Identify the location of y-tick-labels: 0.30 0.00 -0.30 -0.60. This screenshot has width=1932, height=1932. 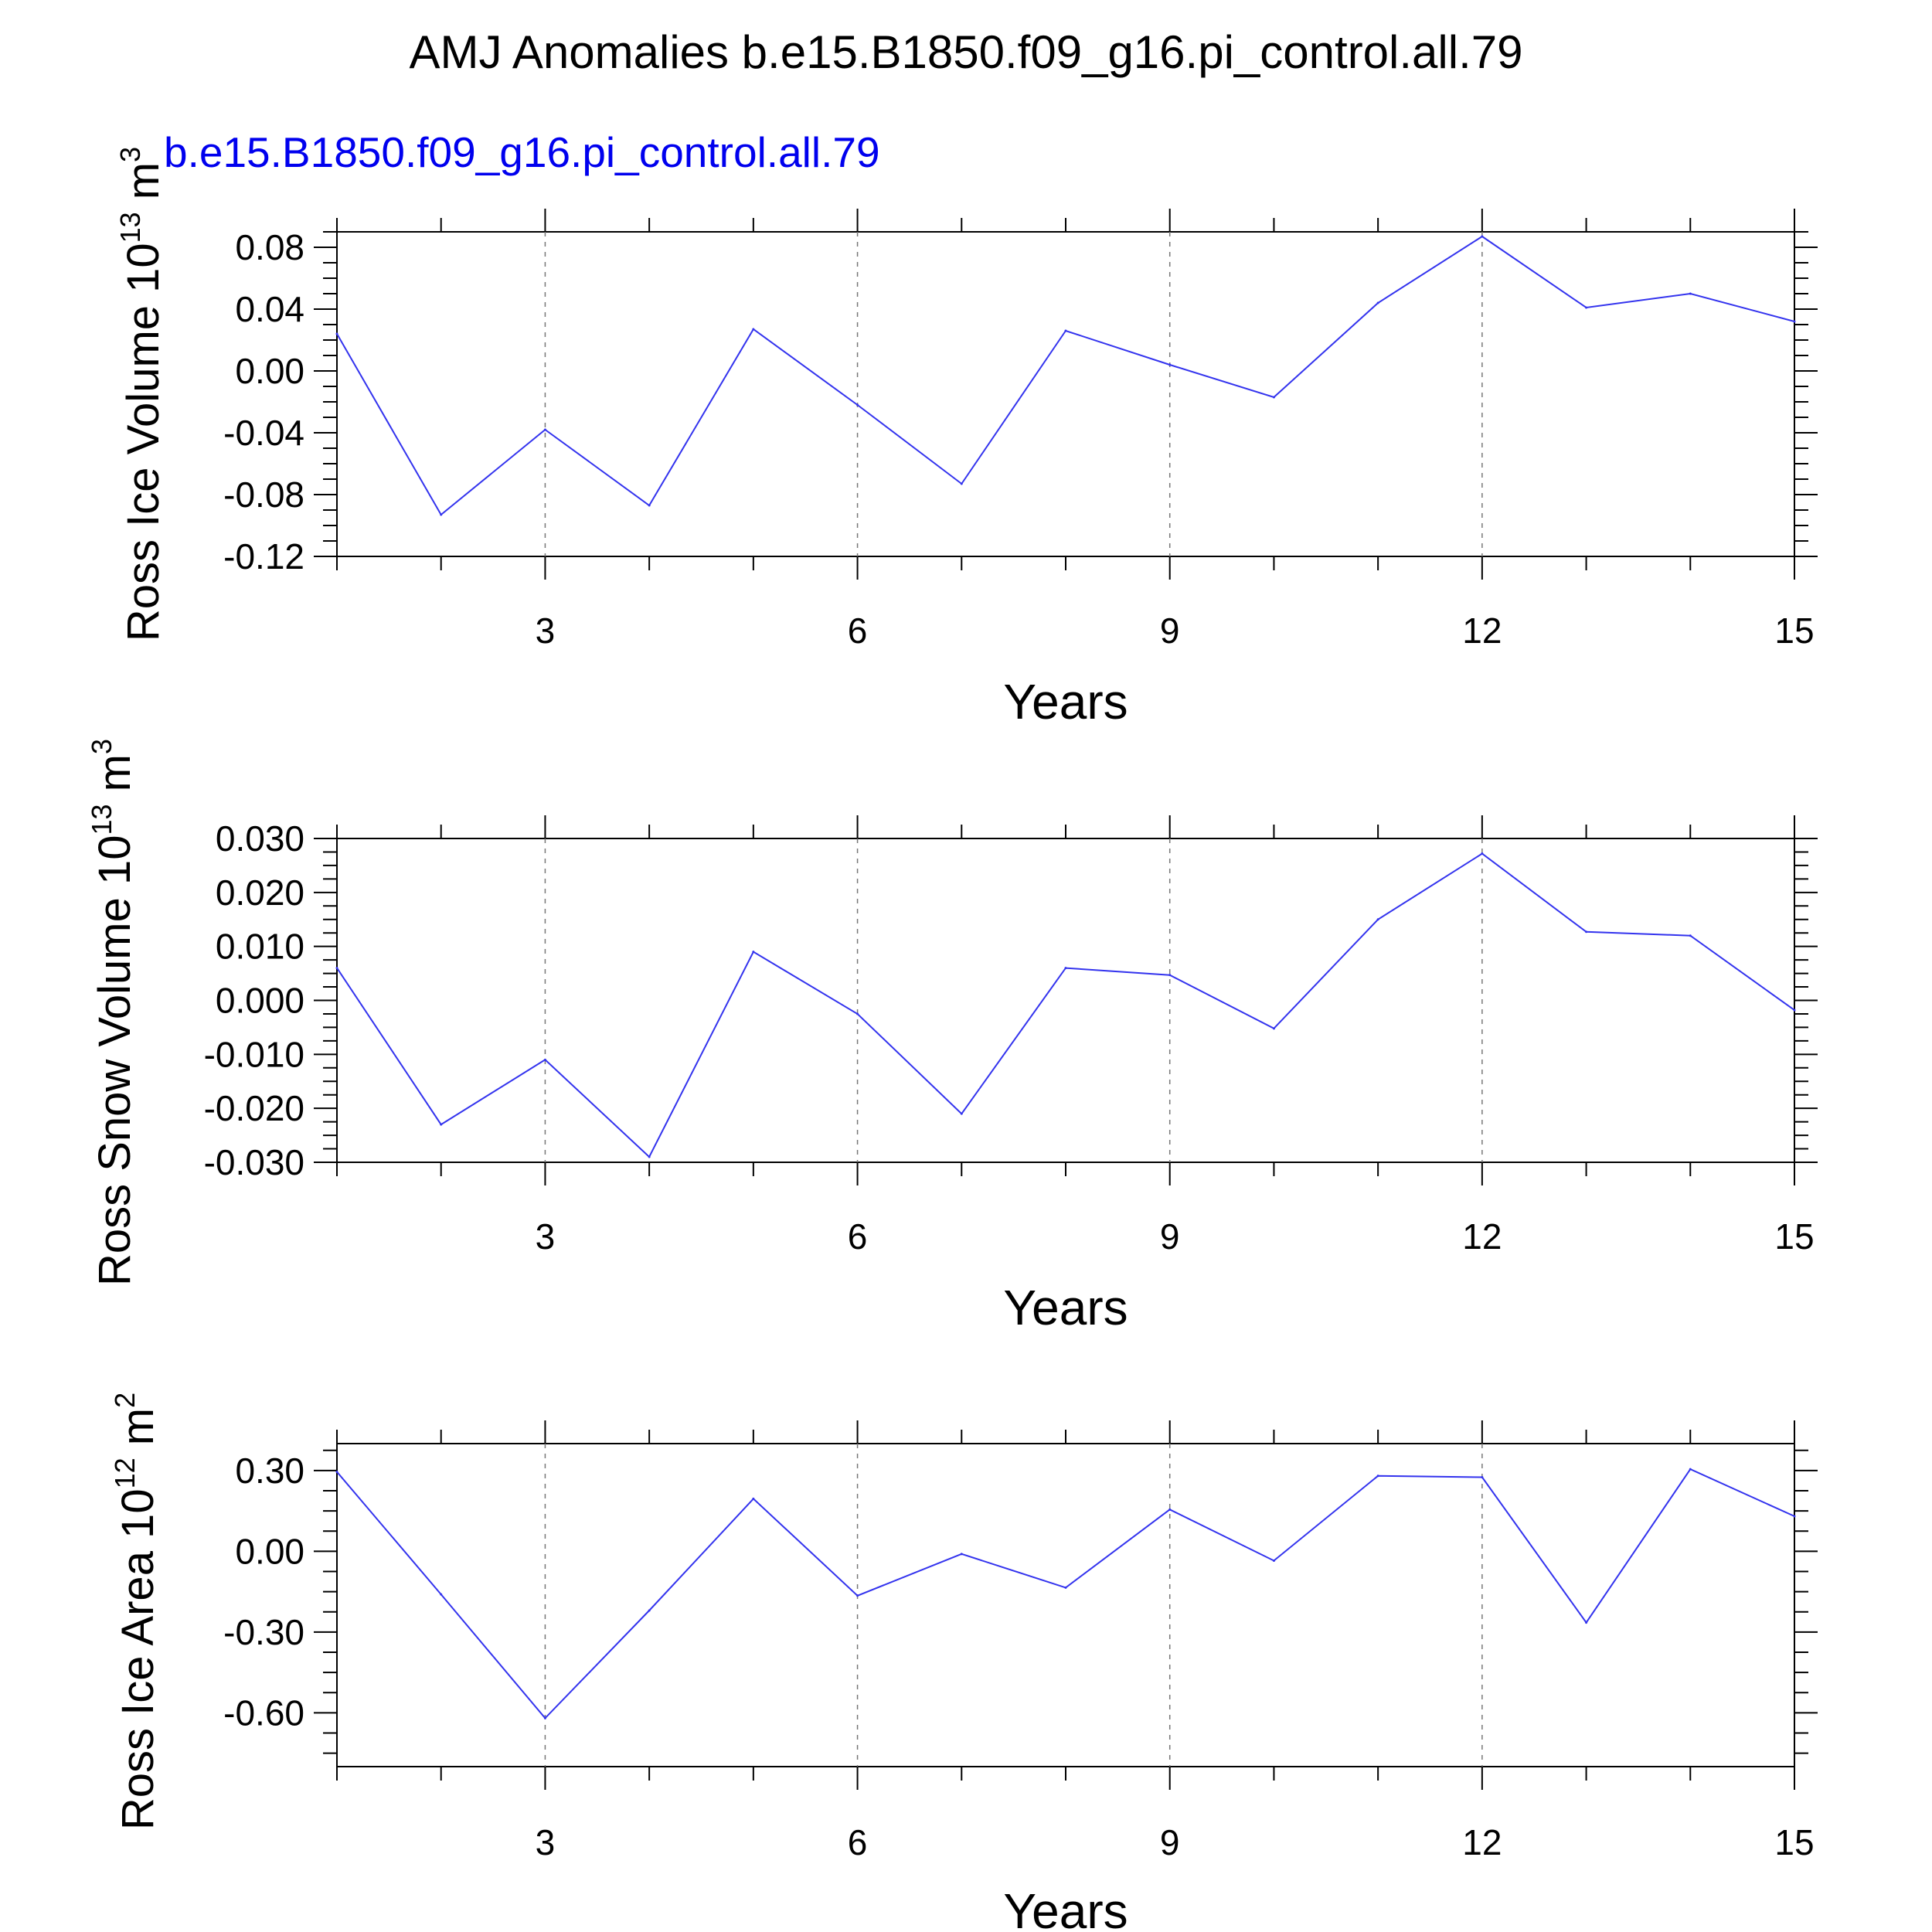
(264, 1592).